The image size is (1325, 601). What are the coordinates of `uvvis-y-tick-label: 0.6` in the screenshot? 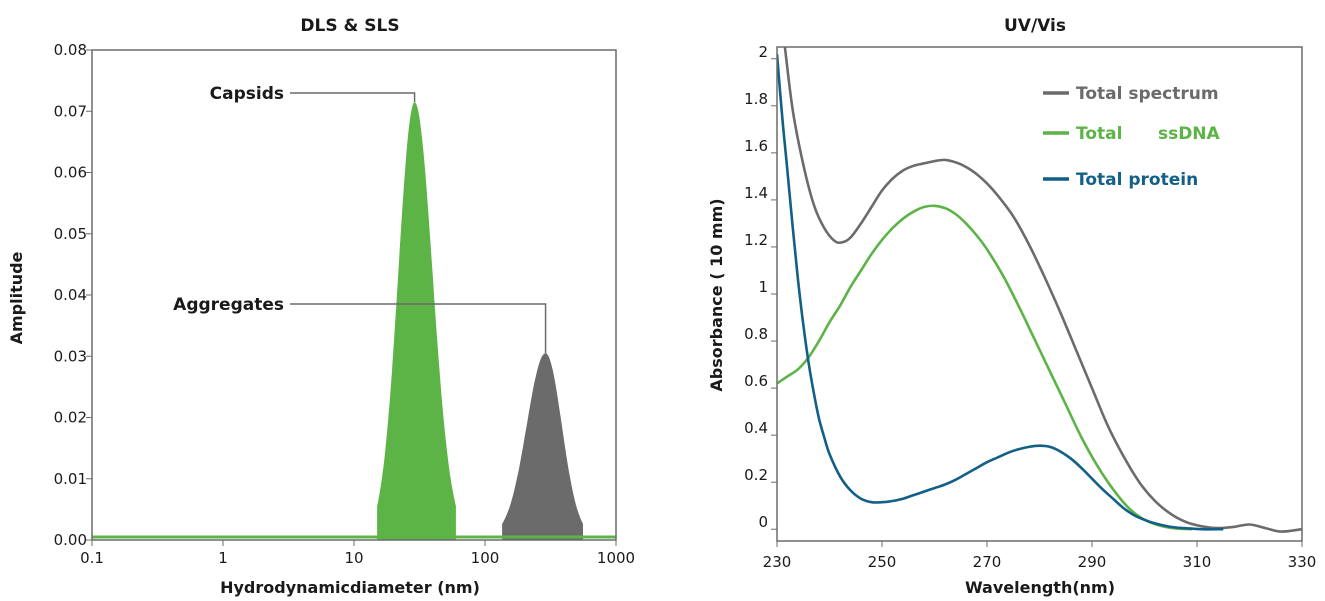 It's located at (756, 381).